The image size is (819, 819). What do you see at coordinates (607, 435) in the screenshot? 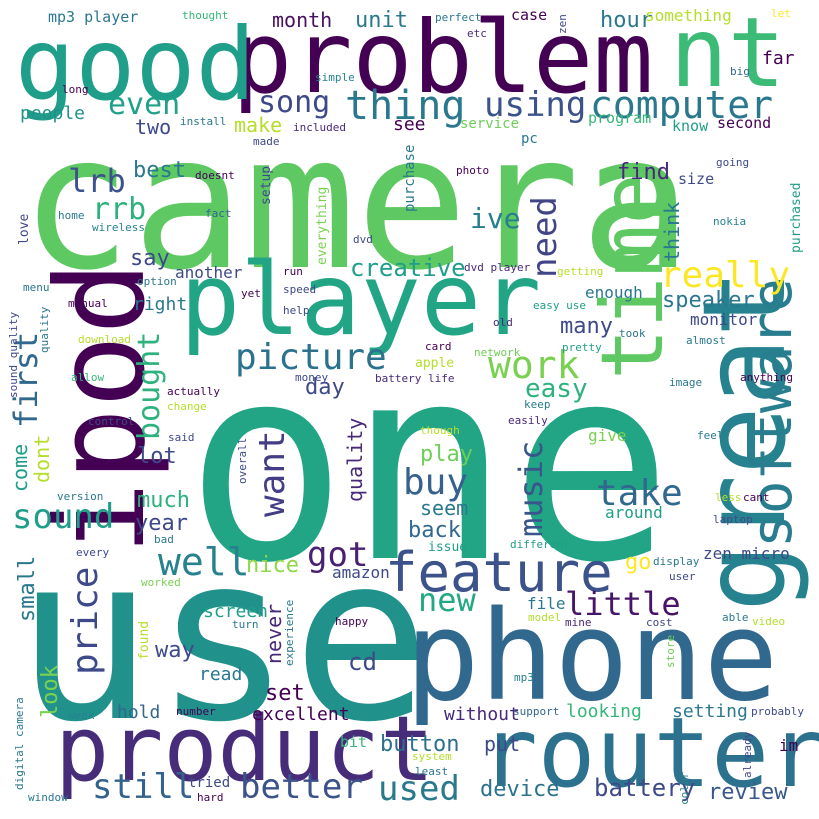
I see `word-give: give` at bounding box center [607, 435].